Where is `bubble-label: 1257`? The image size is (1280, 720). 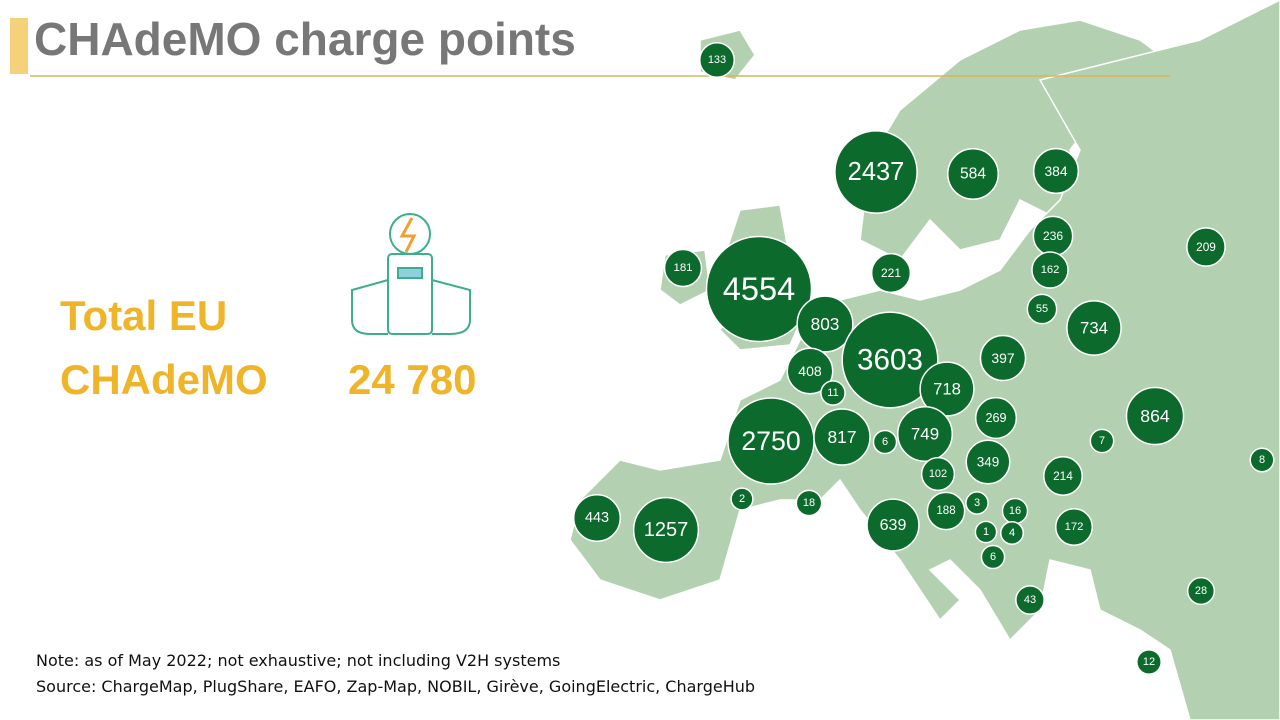 bubble-label: 1257 is located at coordinates (666, 530).